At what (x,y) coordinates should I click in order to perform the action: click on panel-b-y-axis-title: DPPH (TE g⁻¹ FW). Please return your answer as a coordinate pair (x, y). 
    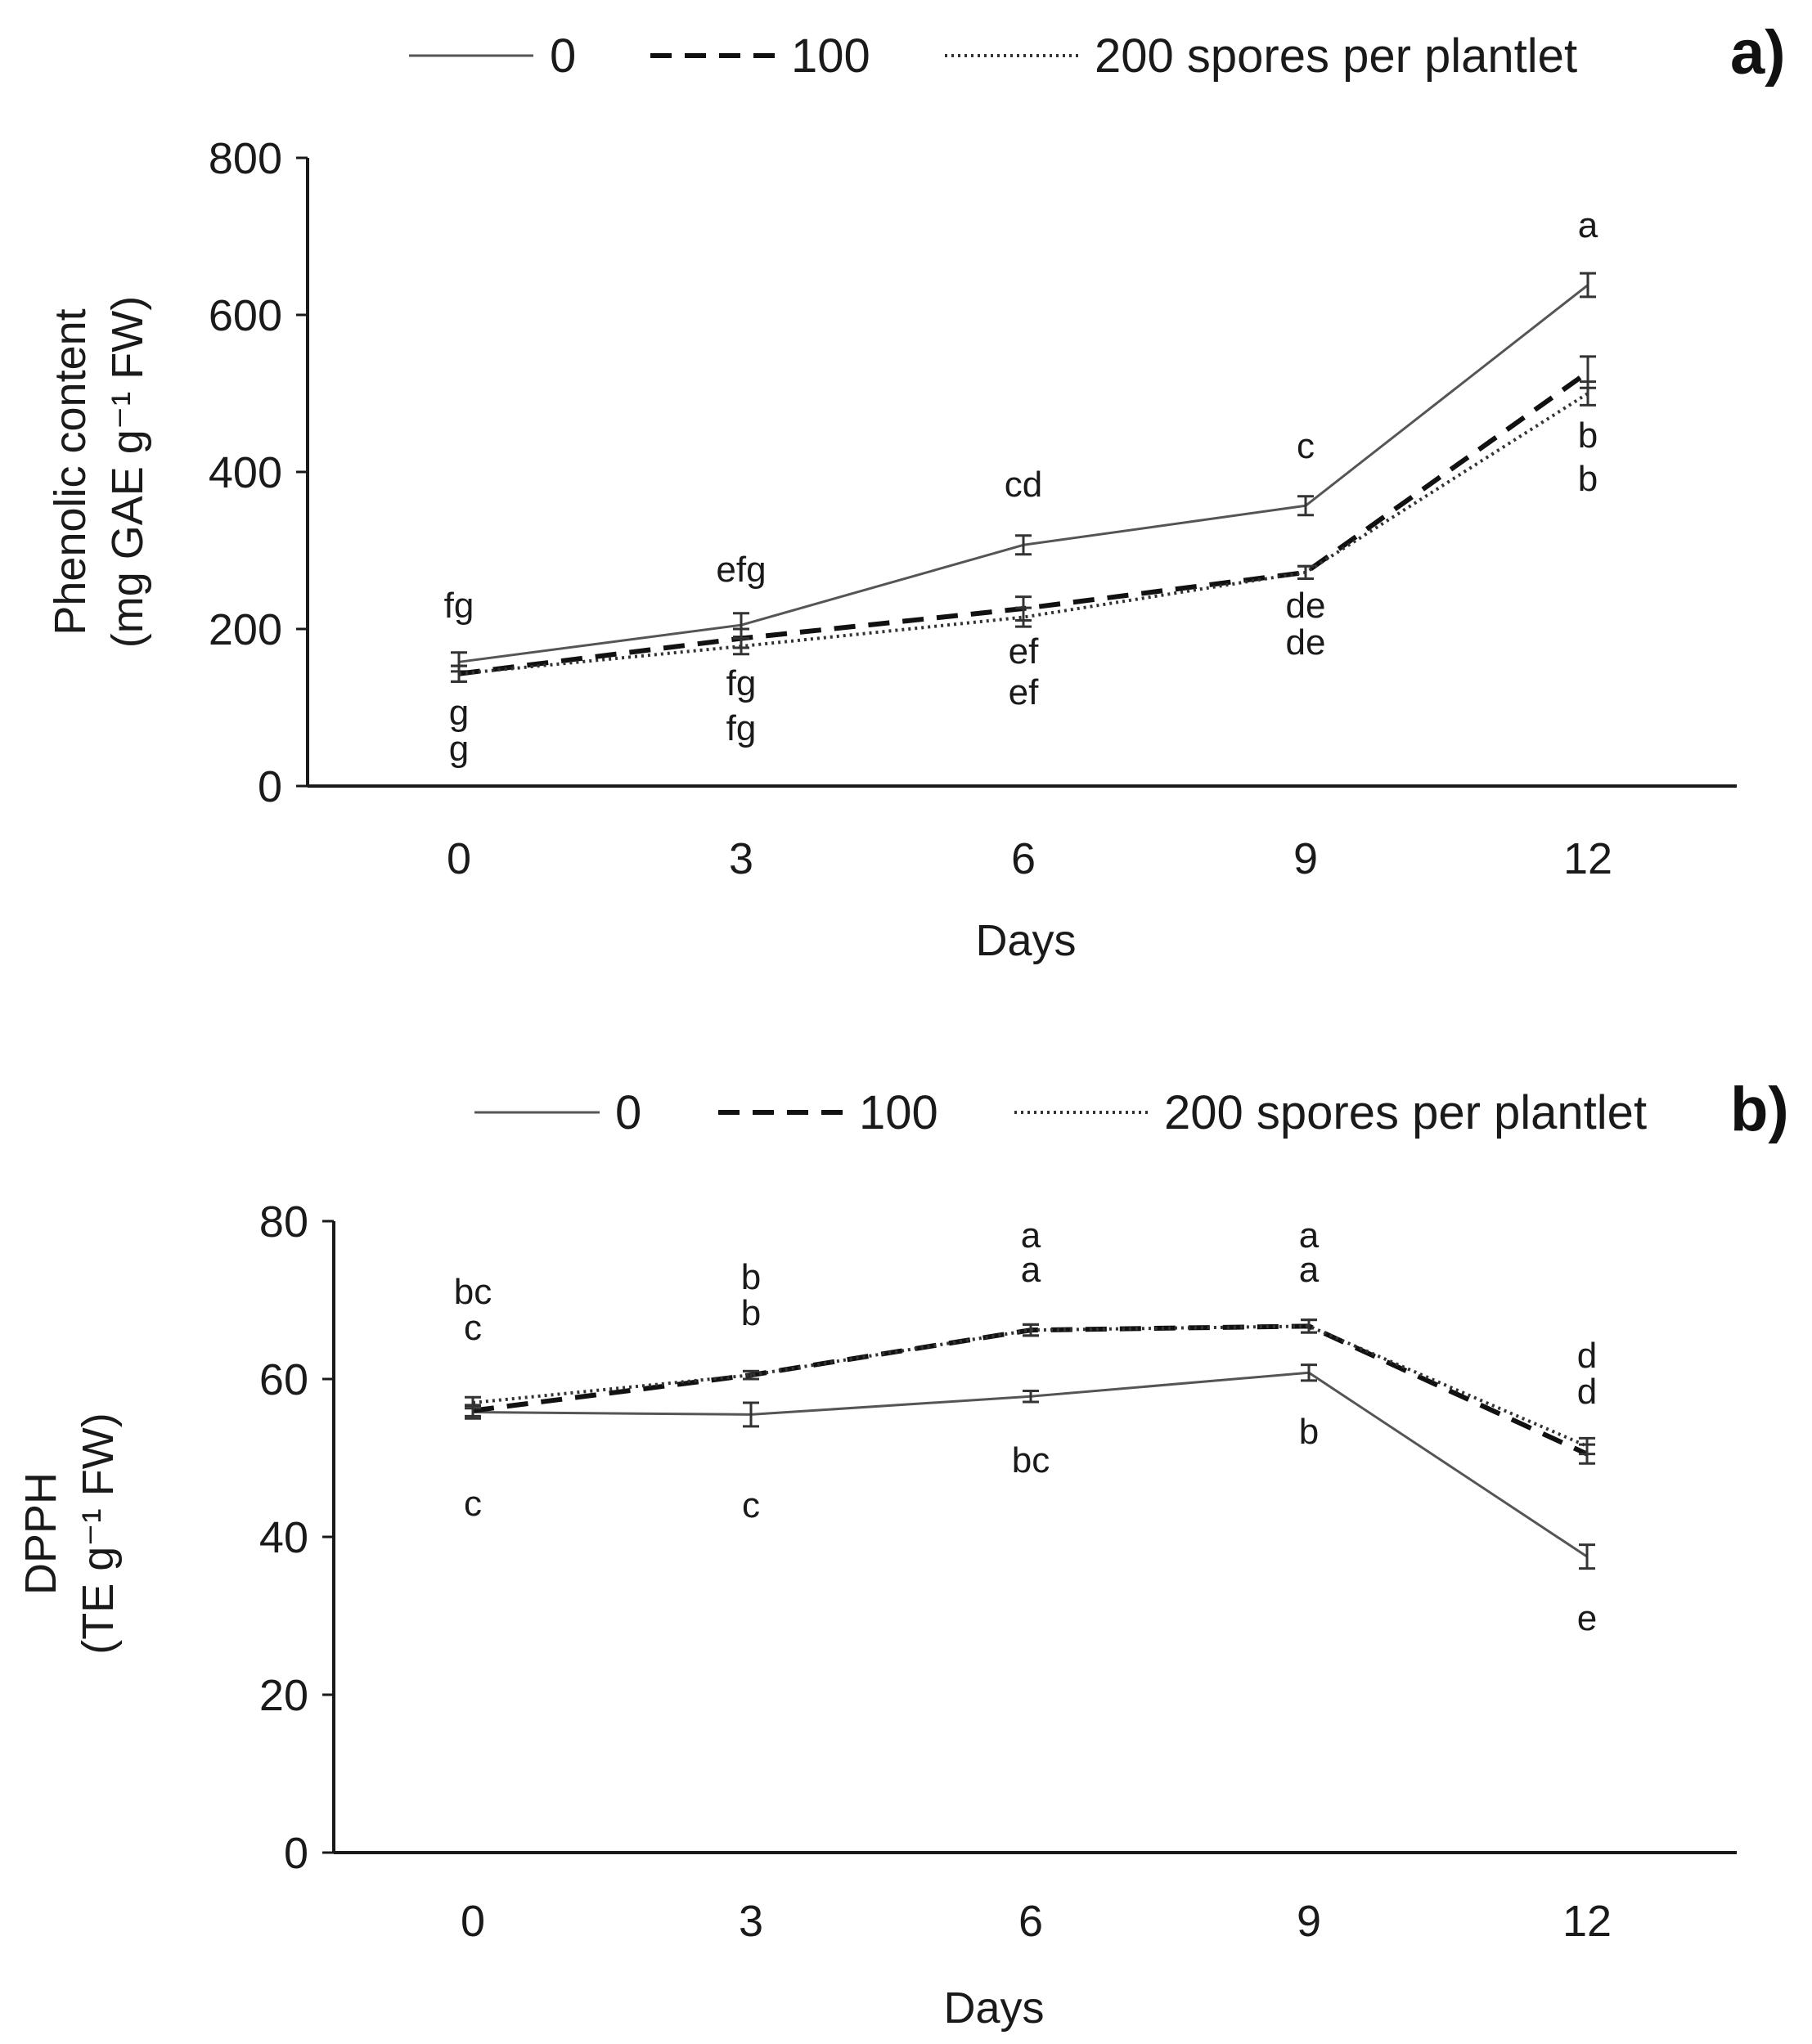
    Looking at the image, I should click on (69, 1533).